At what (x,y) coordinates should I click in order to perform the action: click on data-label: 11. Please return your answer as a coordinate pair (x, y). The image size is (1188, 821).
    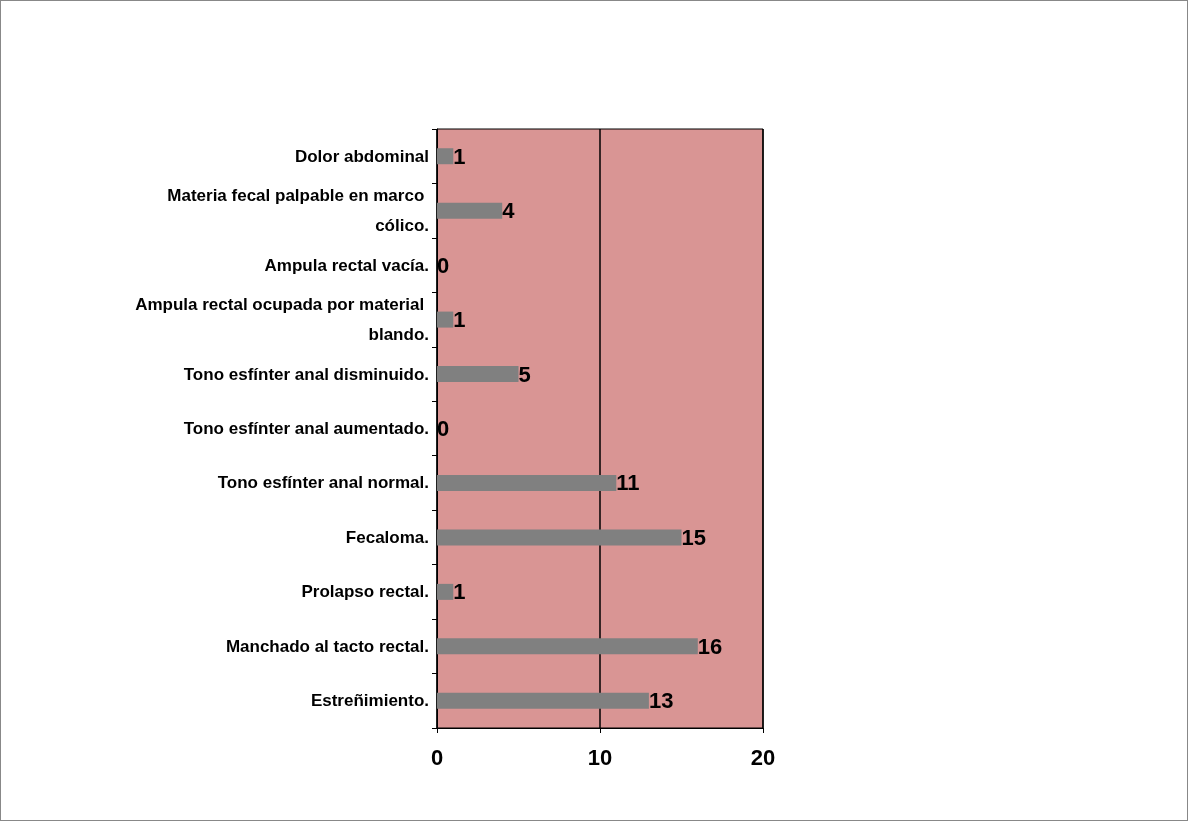
    Looking at the image, I should click on (628, 483).